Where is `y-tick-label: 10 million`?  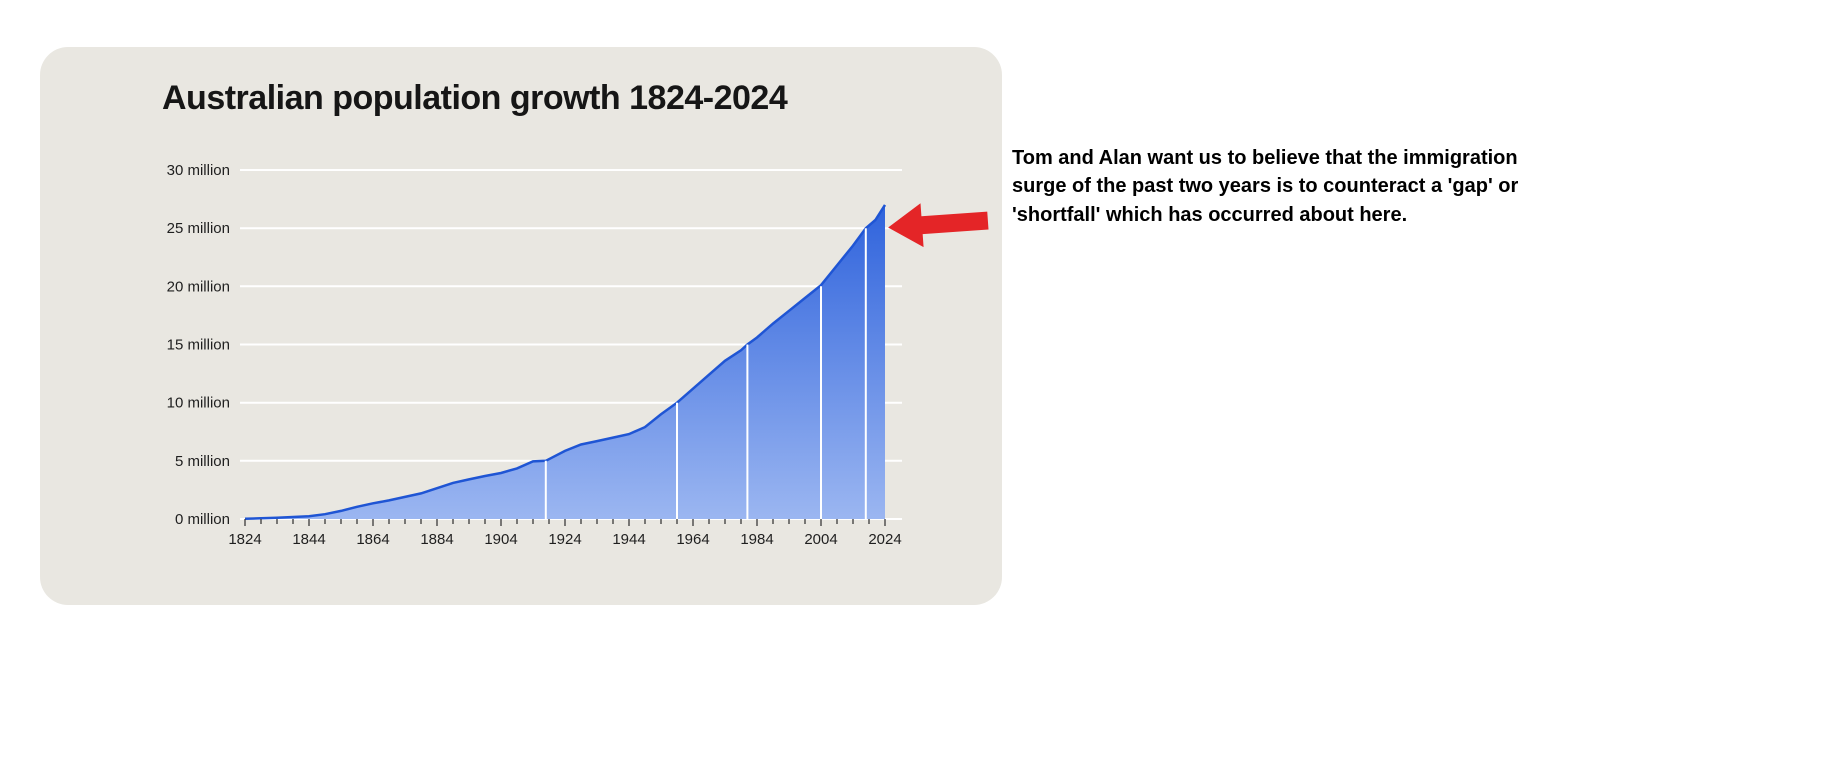 y-tick-label: 10 million is located at coordinates (198, 403).